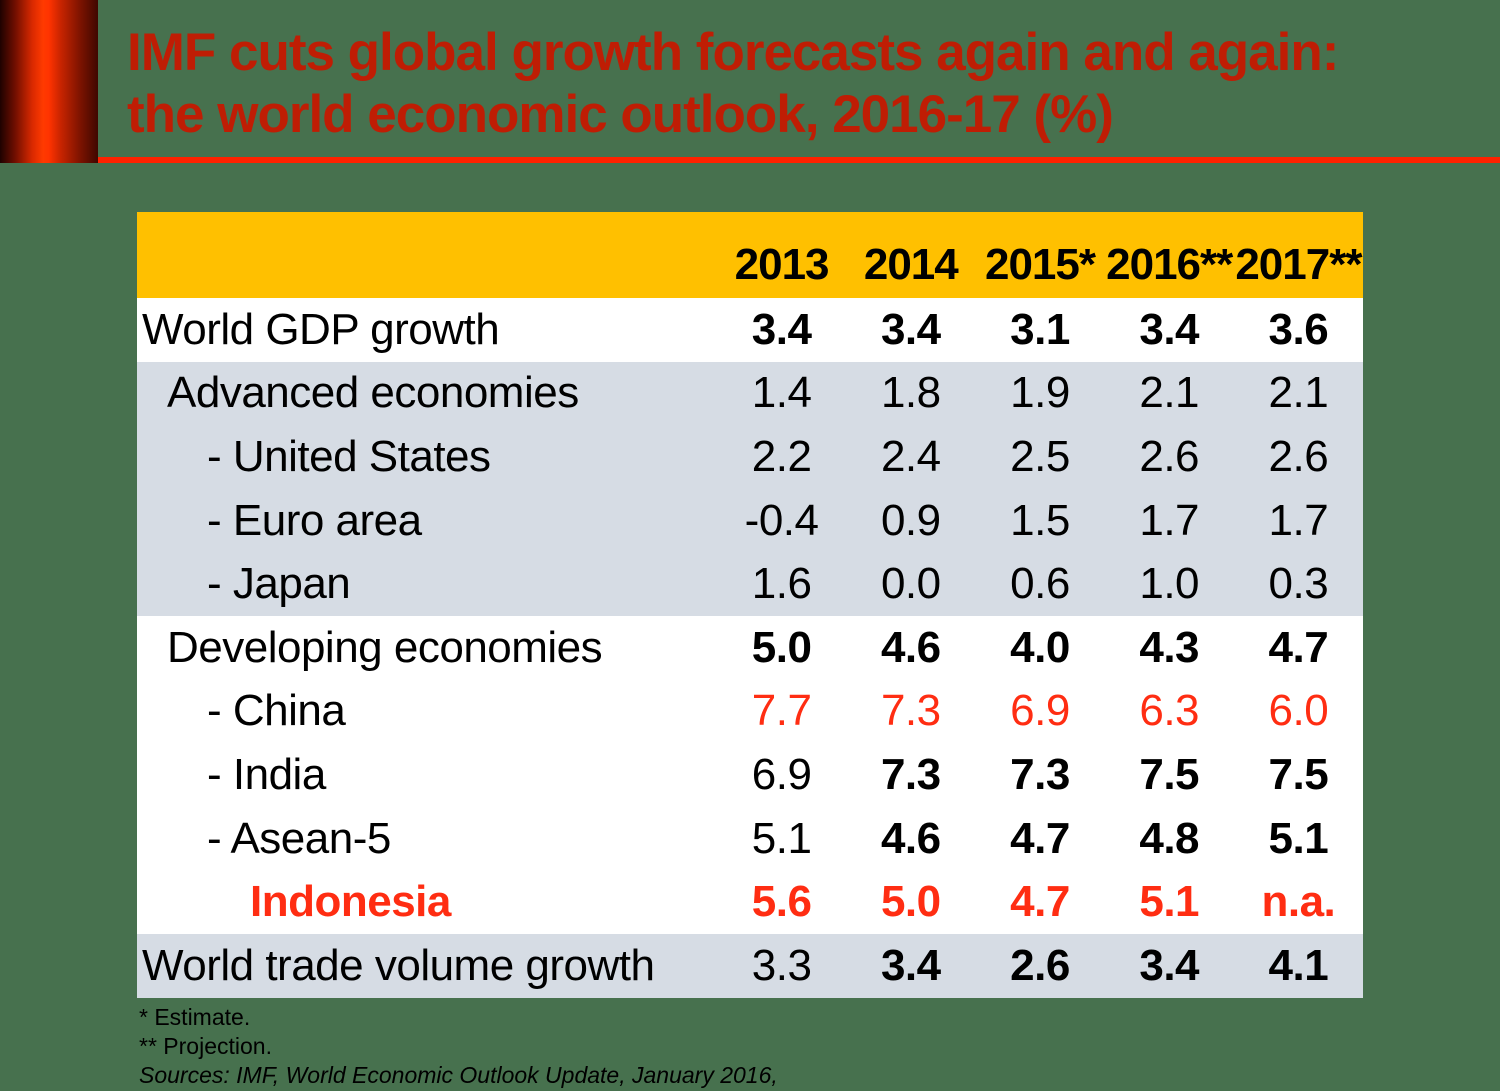 This screenshot has height=1091, width=1500. I want to click on row-label: Advanced economies, so click(373, 393).